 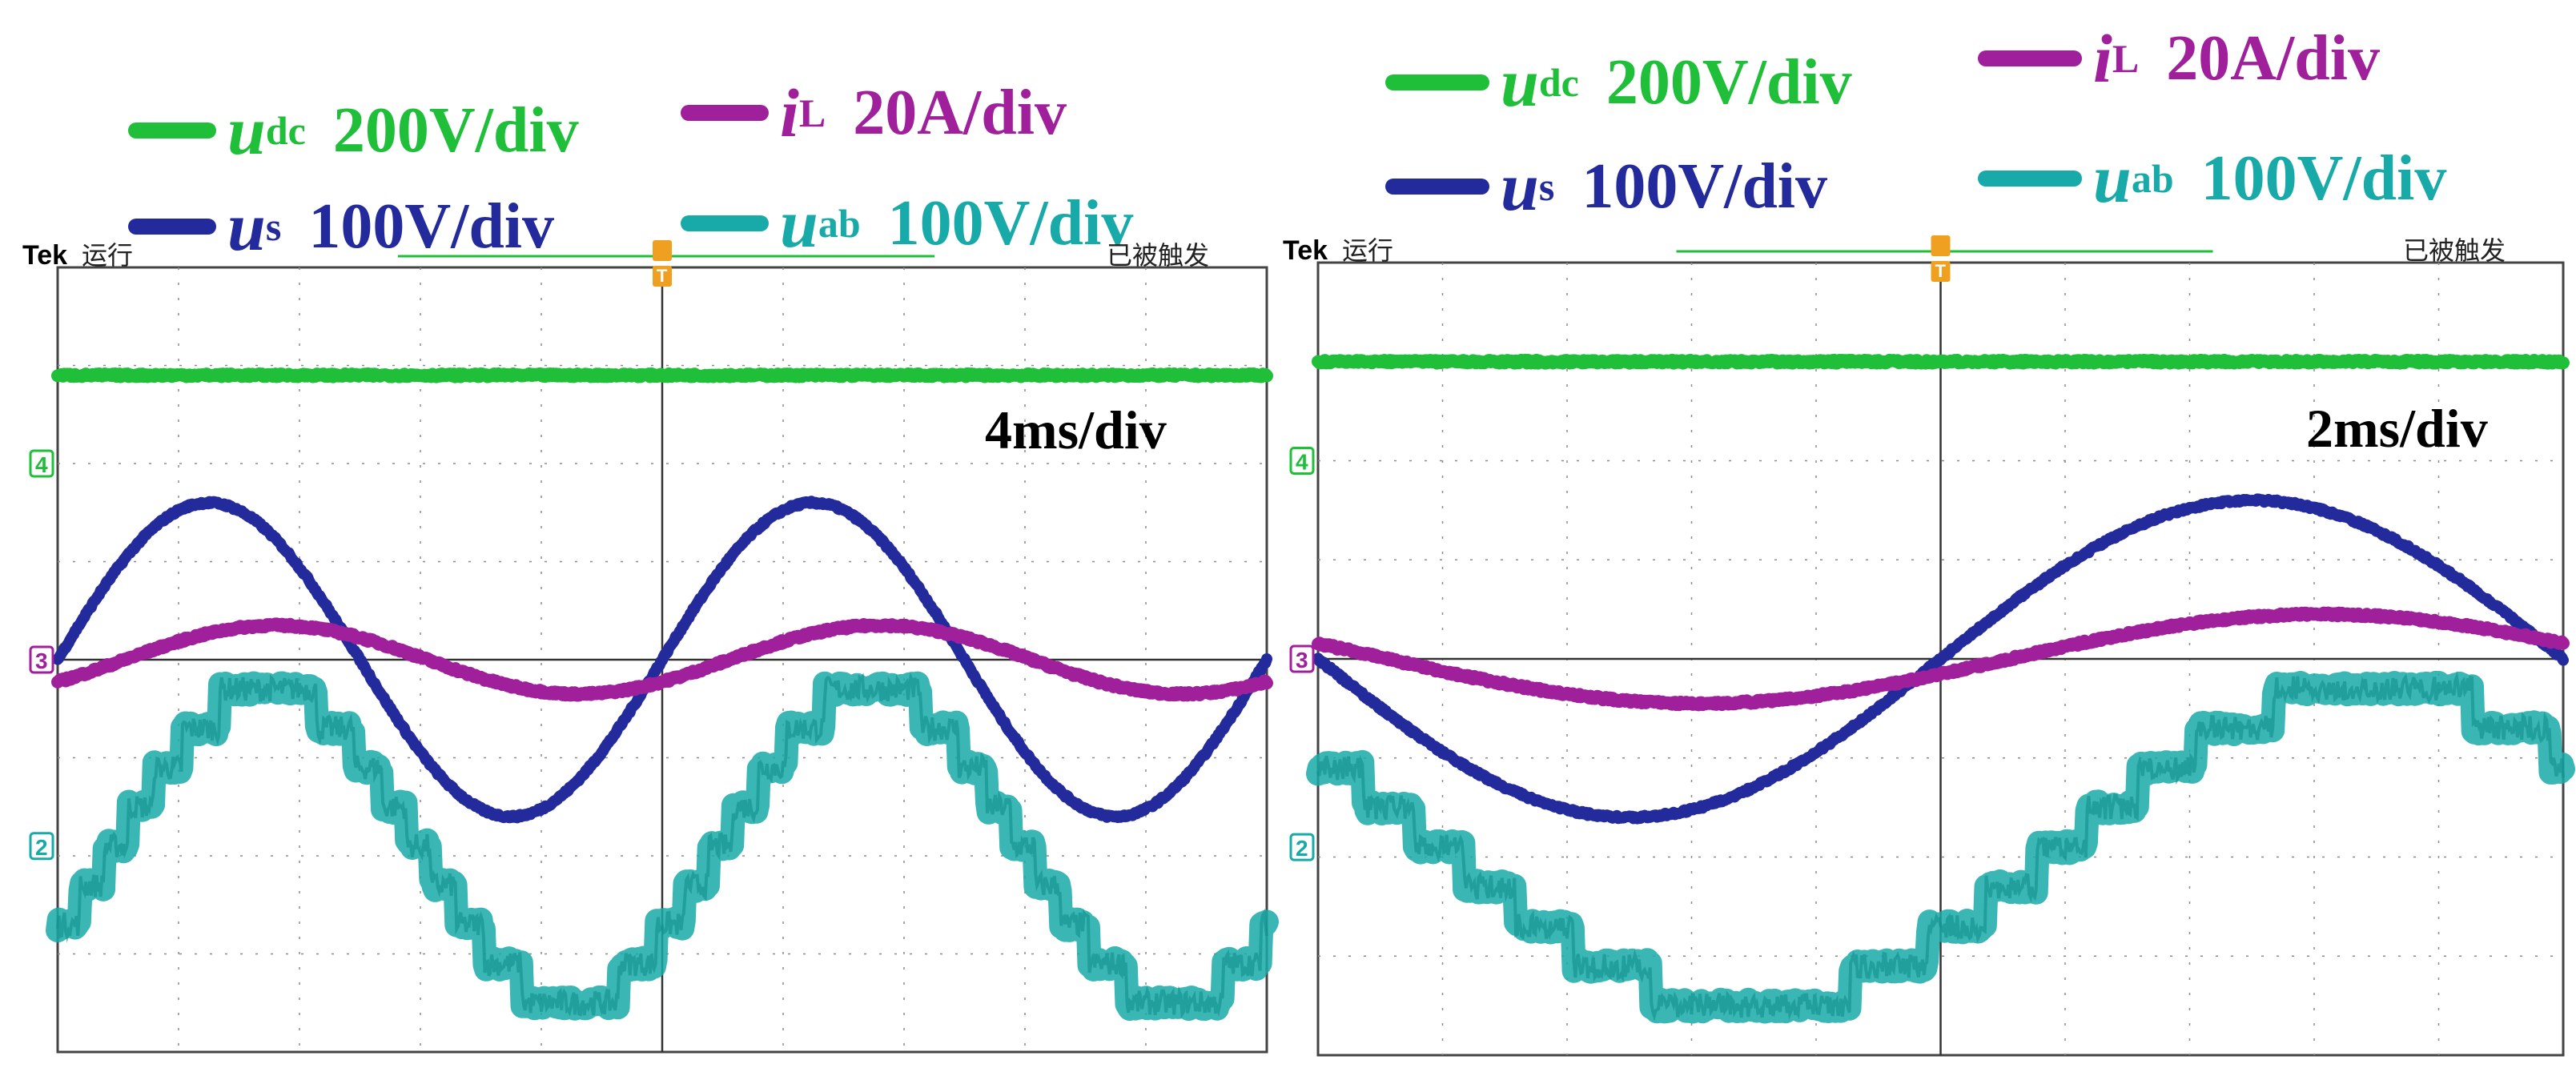 What do you see at coordinates (2397, 428) in the screenshot?
I see `time-per-div-label: 2ms/div` at bounding box center [2397, 428].